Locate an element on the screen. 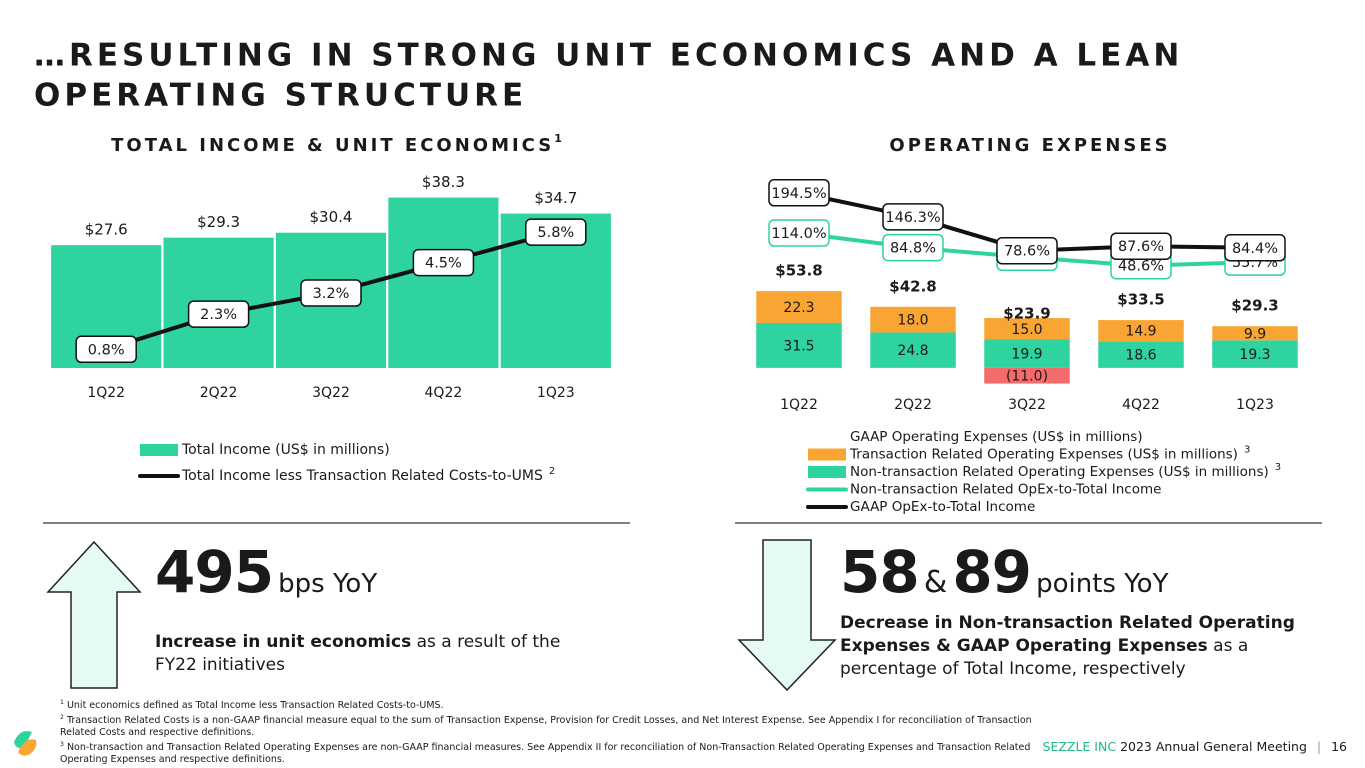 This screenshot has width=1365, height=768. segment-label: 31.5 is located at coordinates (798, 346).